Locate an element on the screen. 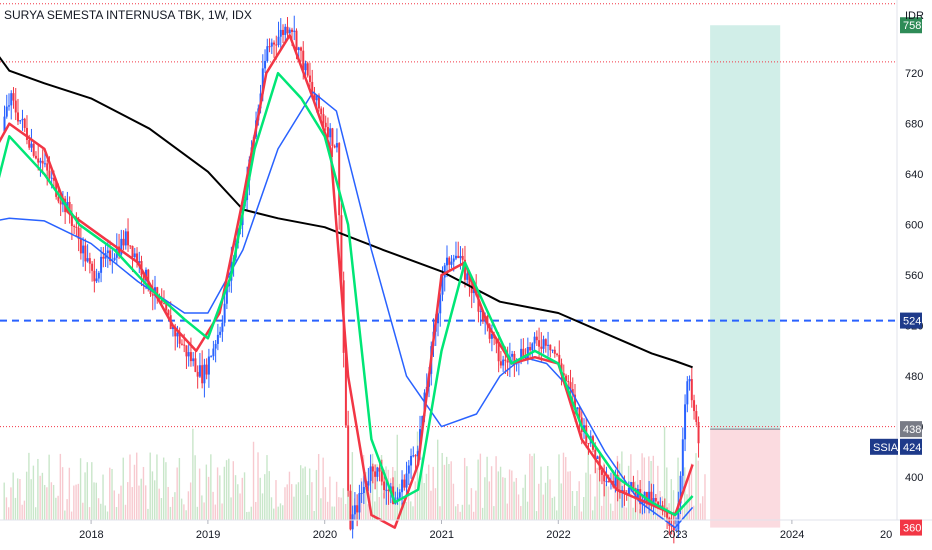 The height and width of the screenshot is (550, 932). position-zones is located at coordinates (745, 276).